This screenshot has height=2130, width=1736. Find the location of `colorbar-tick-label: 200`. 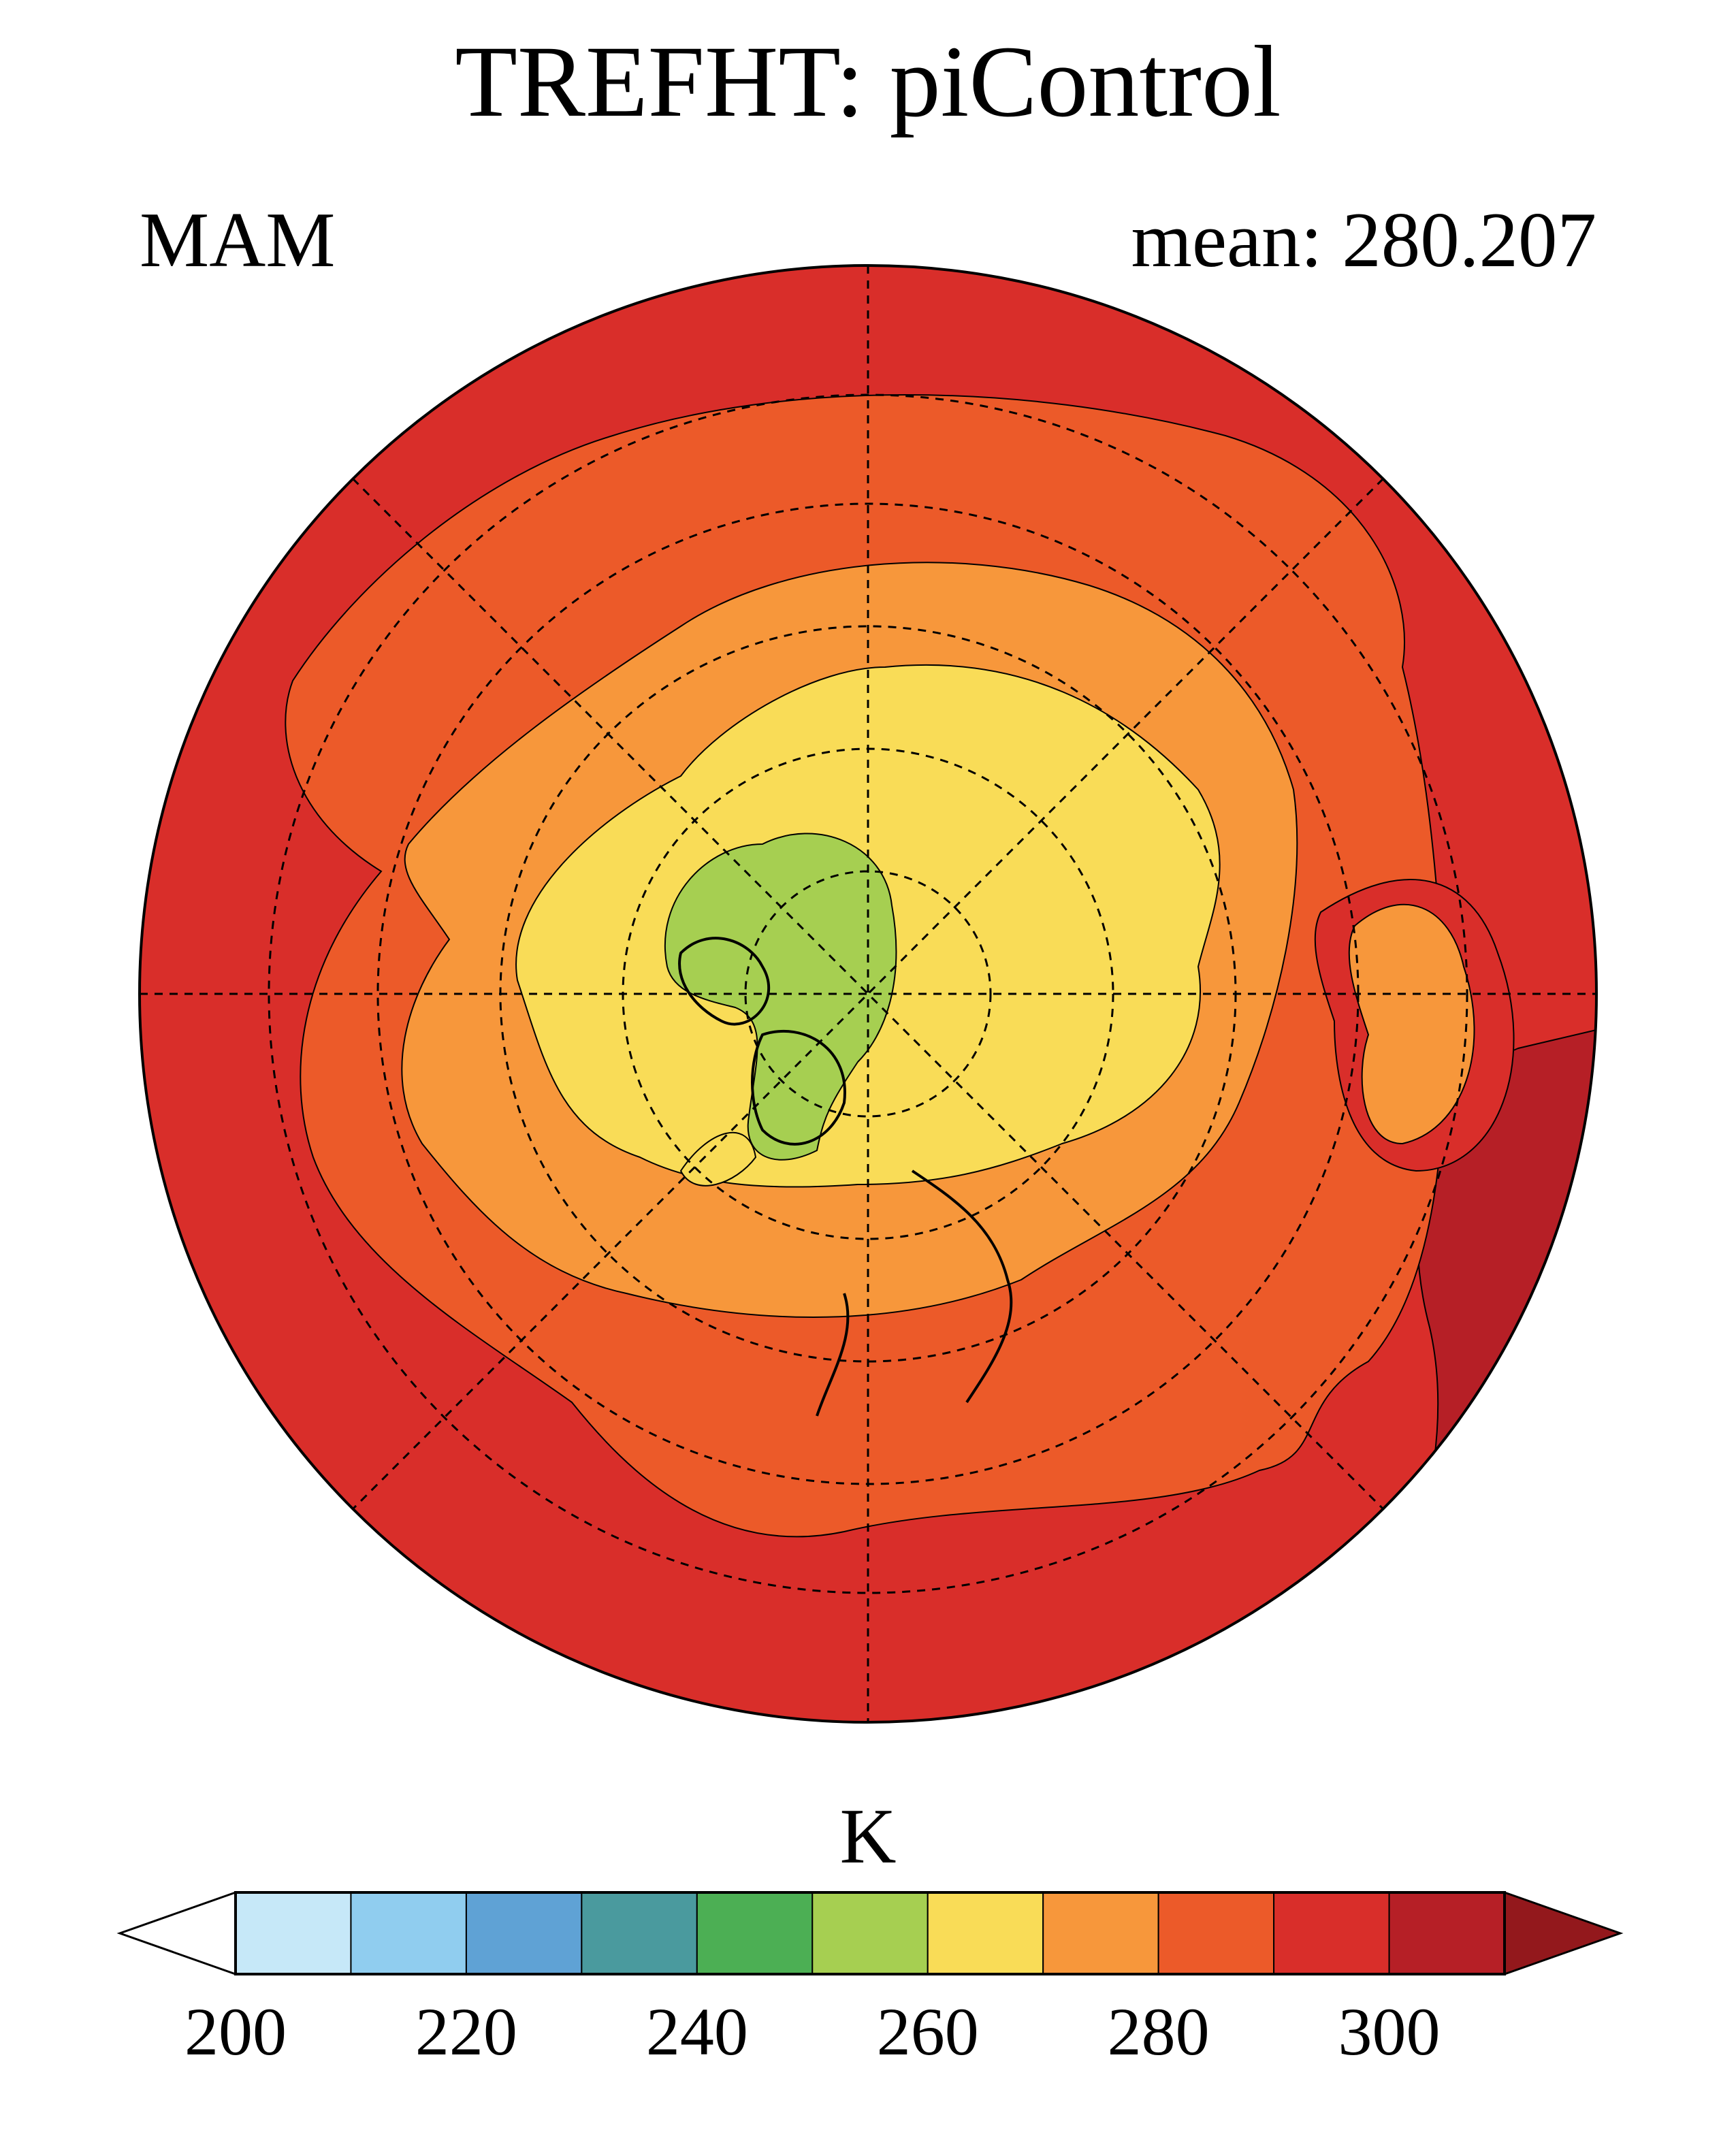

colorbar-tick-label: 200 is located at coordinates (235, 2031).